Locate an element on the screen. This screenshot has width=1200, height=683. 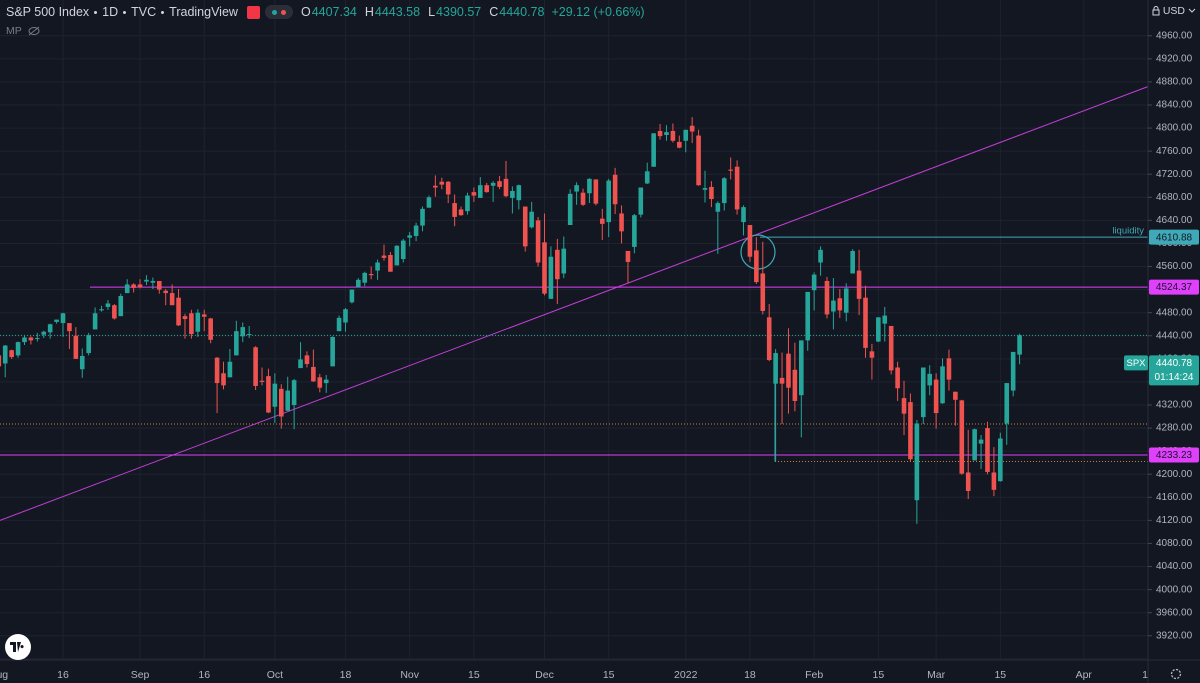
countdown: 01:14:24 is located at coordinates (1174, 377).